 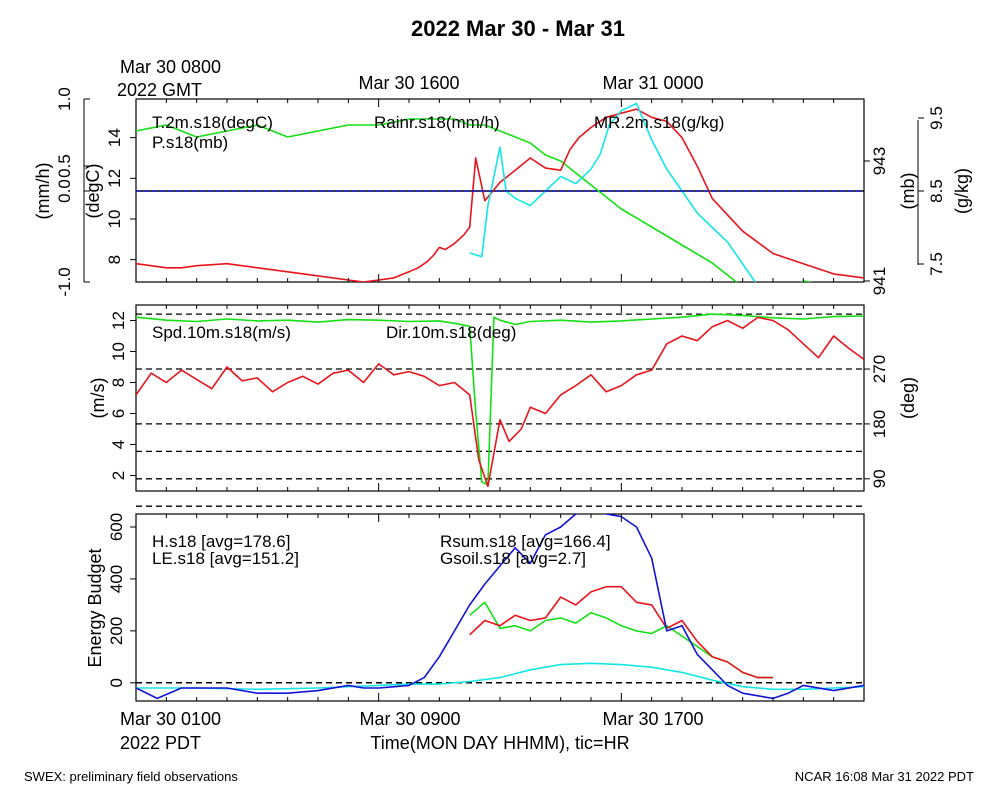 I want to click on speed-tick-label: 12, so click(x=118, y=320).